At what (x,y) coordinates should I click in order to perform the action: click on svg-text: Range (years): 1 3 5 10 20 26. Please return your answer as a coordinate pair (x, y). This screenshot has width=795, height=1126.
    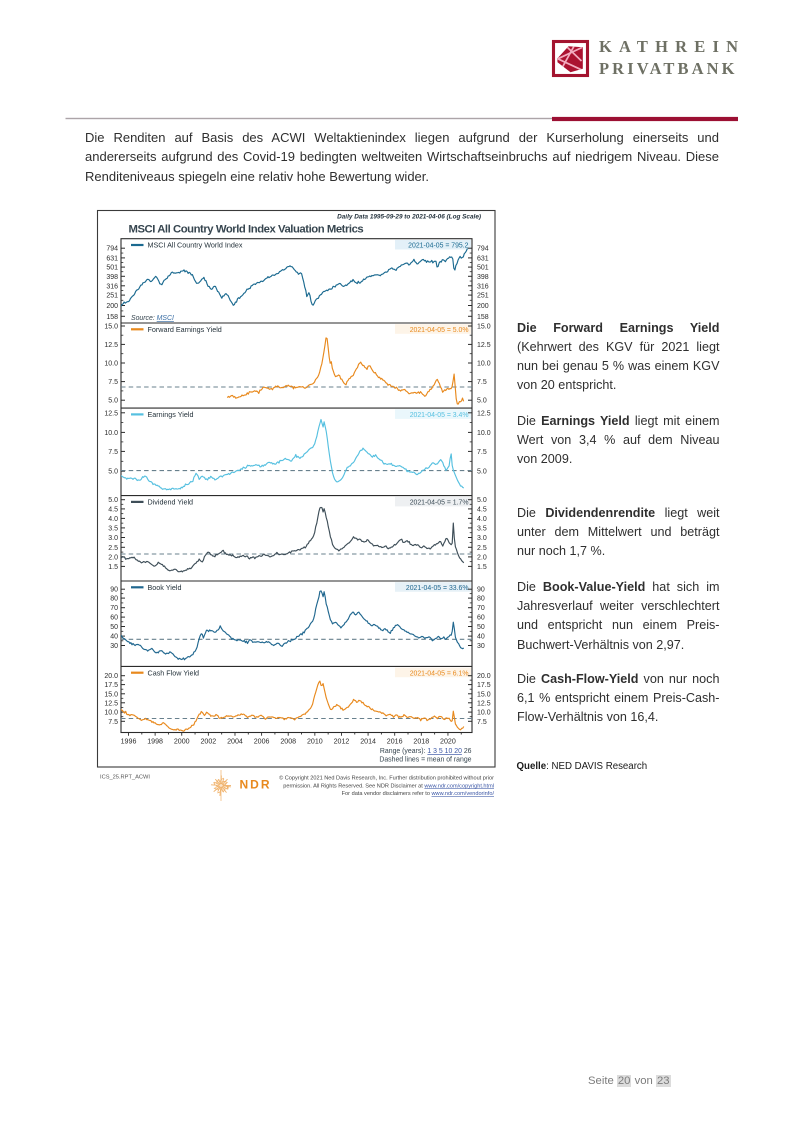
    Looking at the image, I should click on (426, 751).